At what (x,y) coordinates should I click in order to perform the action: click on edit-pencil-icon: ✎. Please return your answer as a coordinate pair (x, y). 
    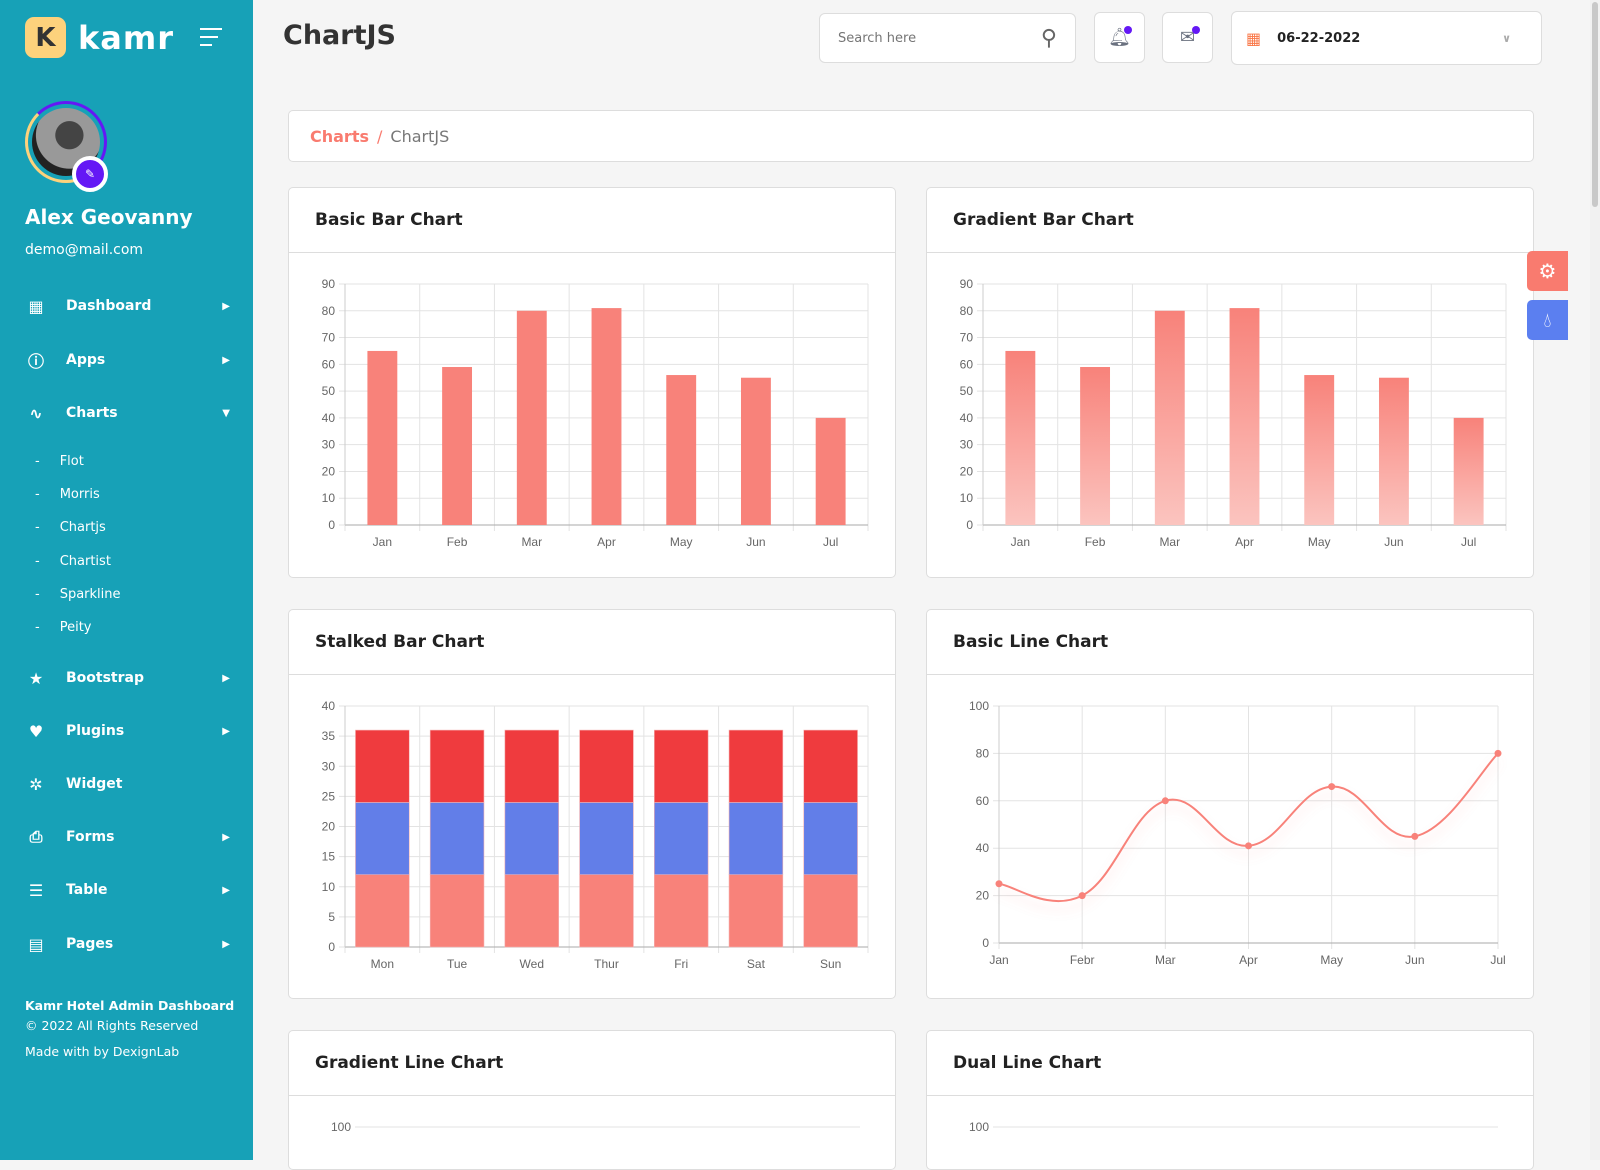
    Looking at the image, I should click on (90, 174).